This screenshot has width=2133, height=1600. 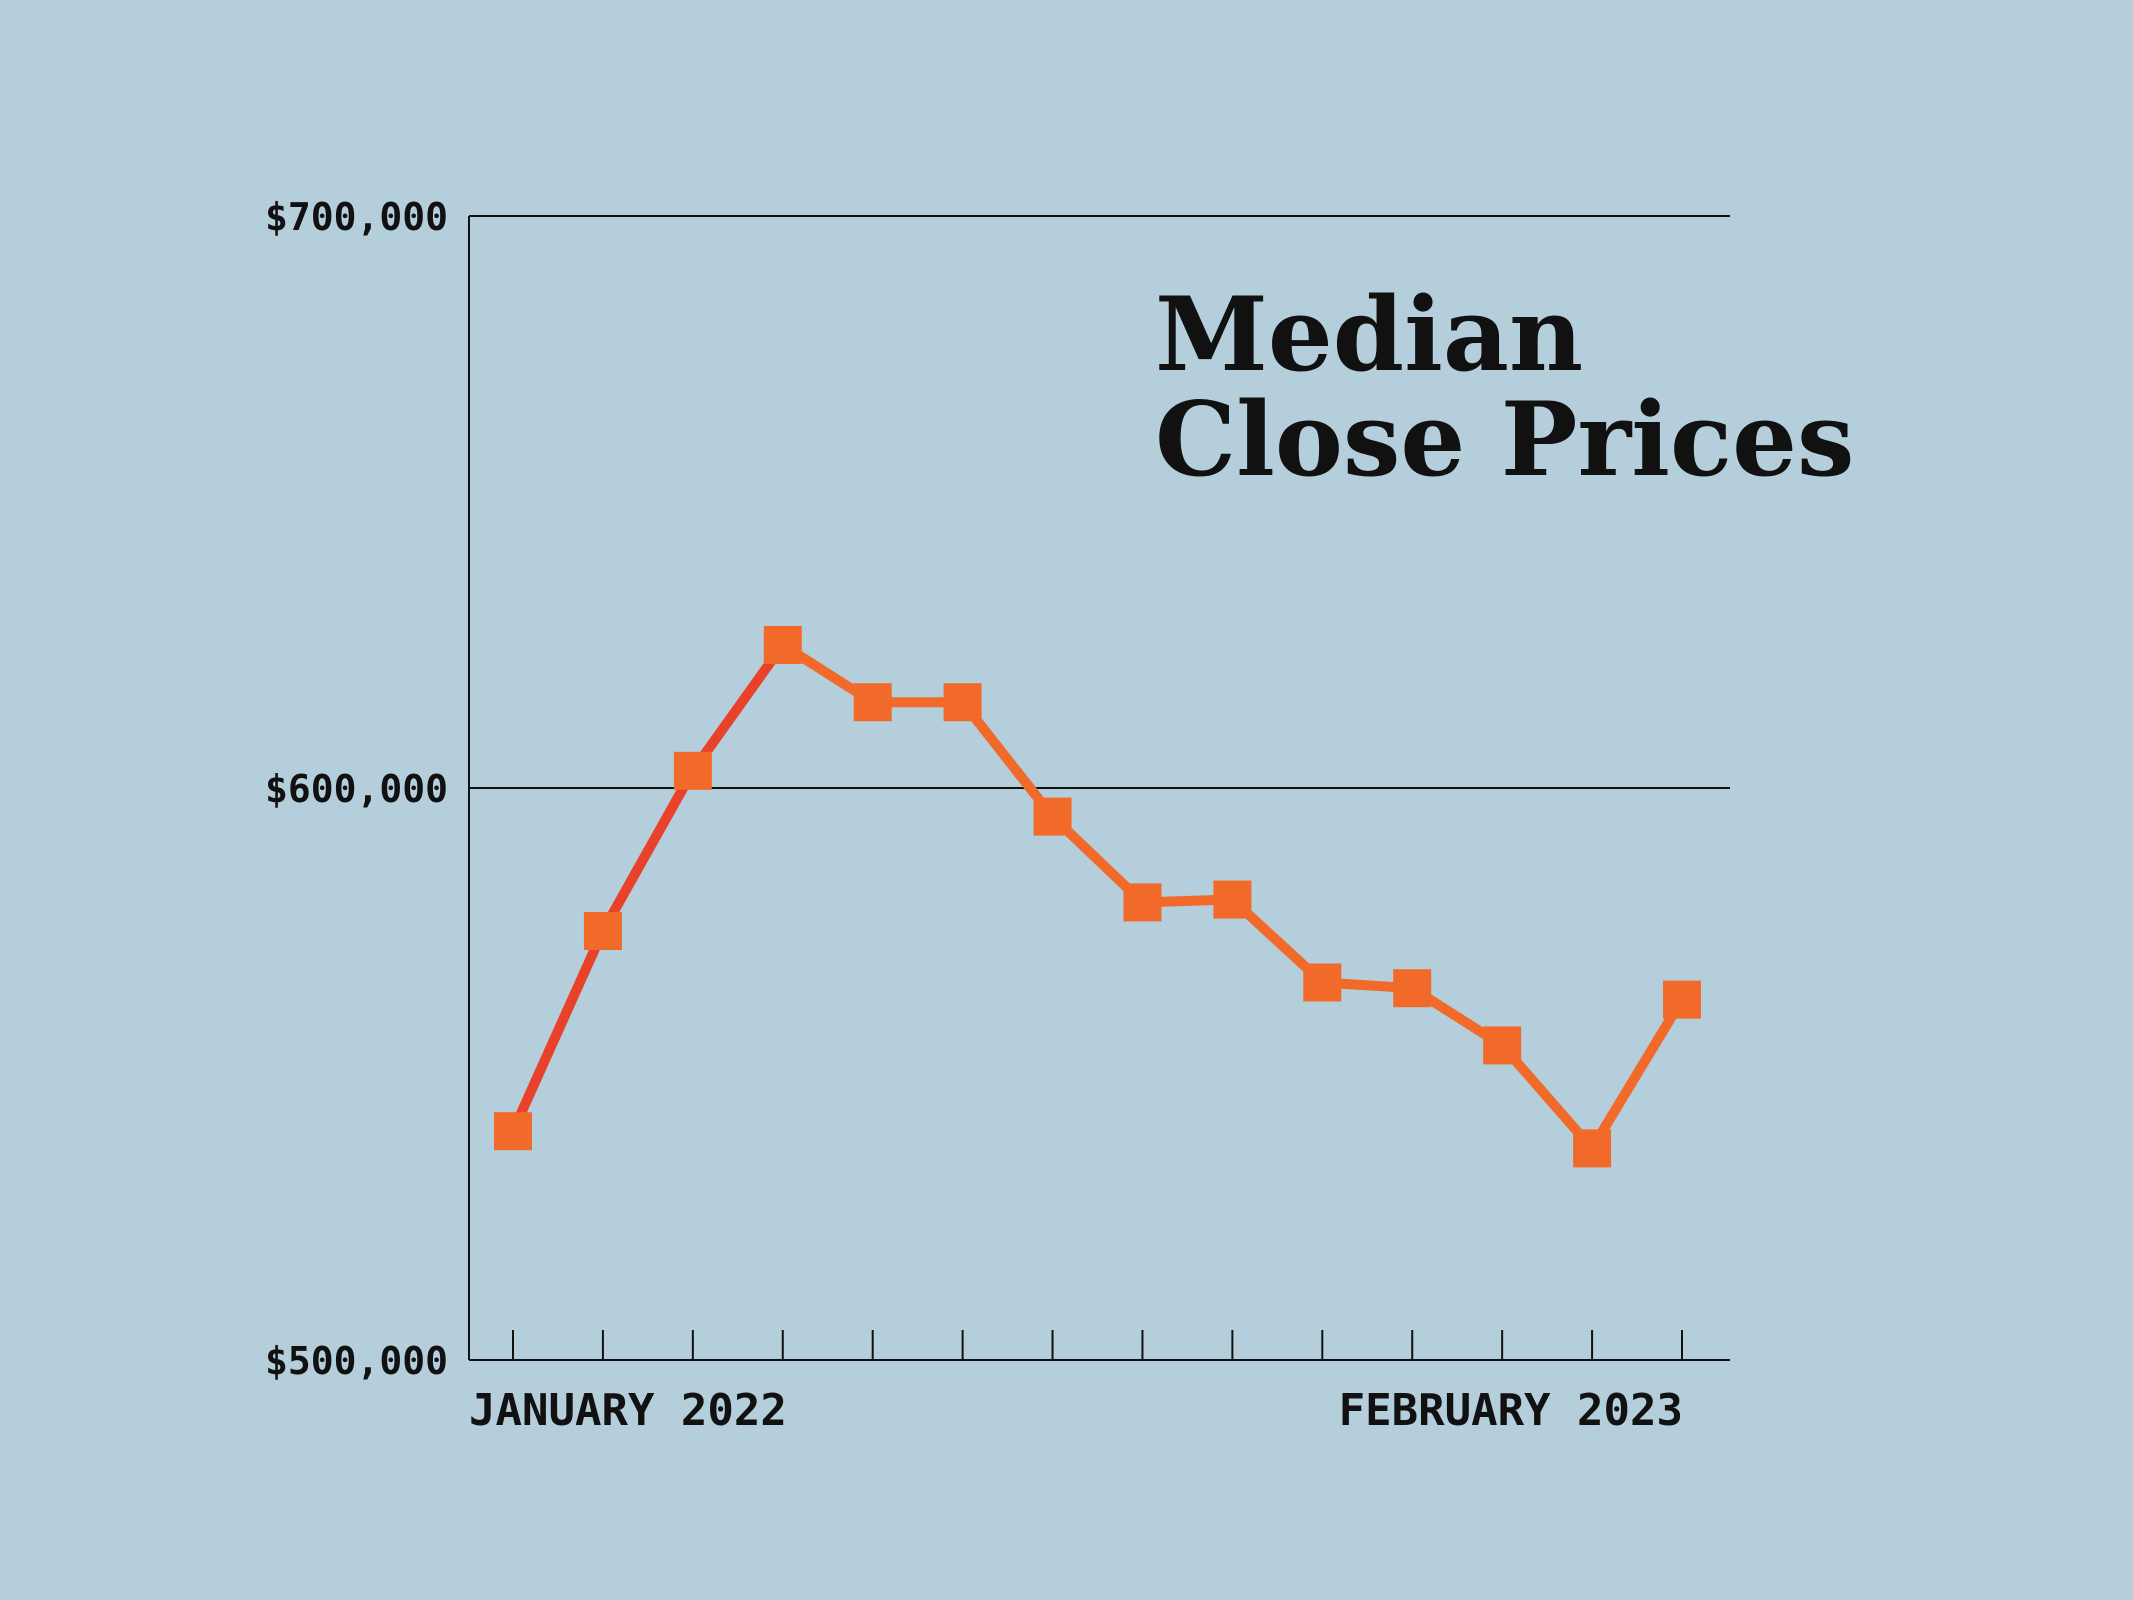 I want to click on y-tick-label-1: $600,000, so click(x=356, y=789).